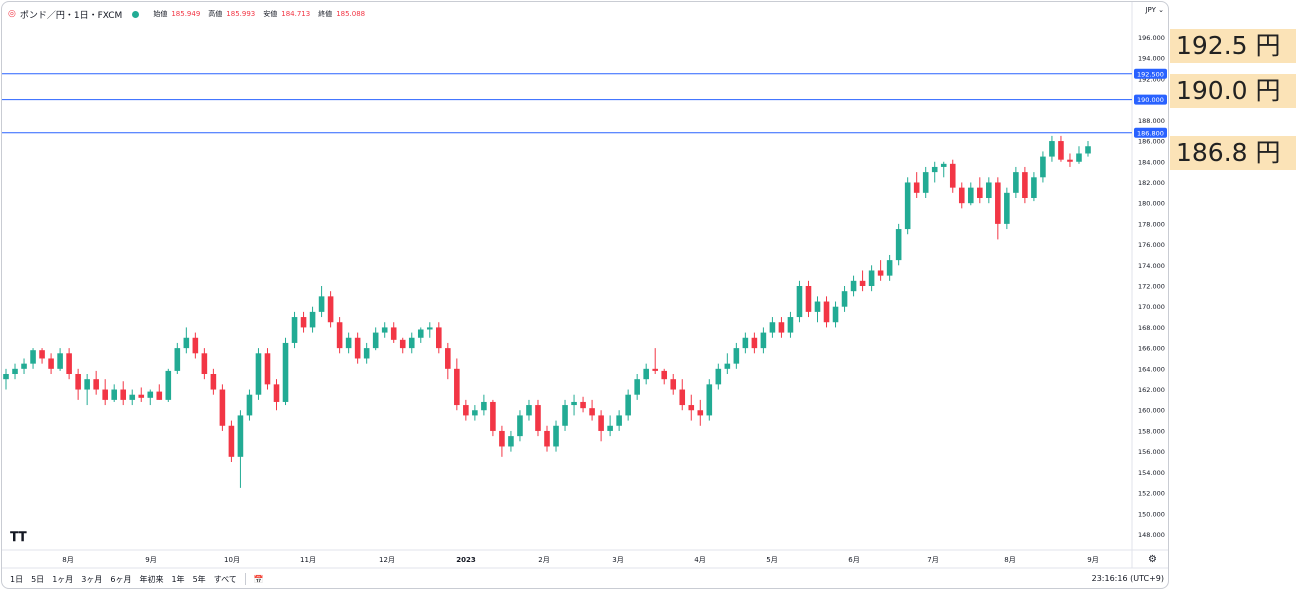  What do you see at coordinates (1151, 473) in the screenshot?
I see `y-tick-label: 154.000` at bounding box center [1151, 473].